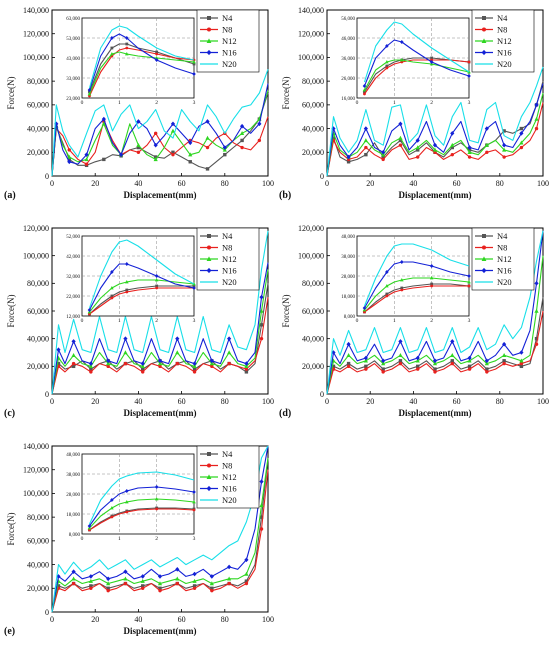 The image size is (550, 656). I want to click on inset-y-tick-label: 23,000, so click(73, 99).